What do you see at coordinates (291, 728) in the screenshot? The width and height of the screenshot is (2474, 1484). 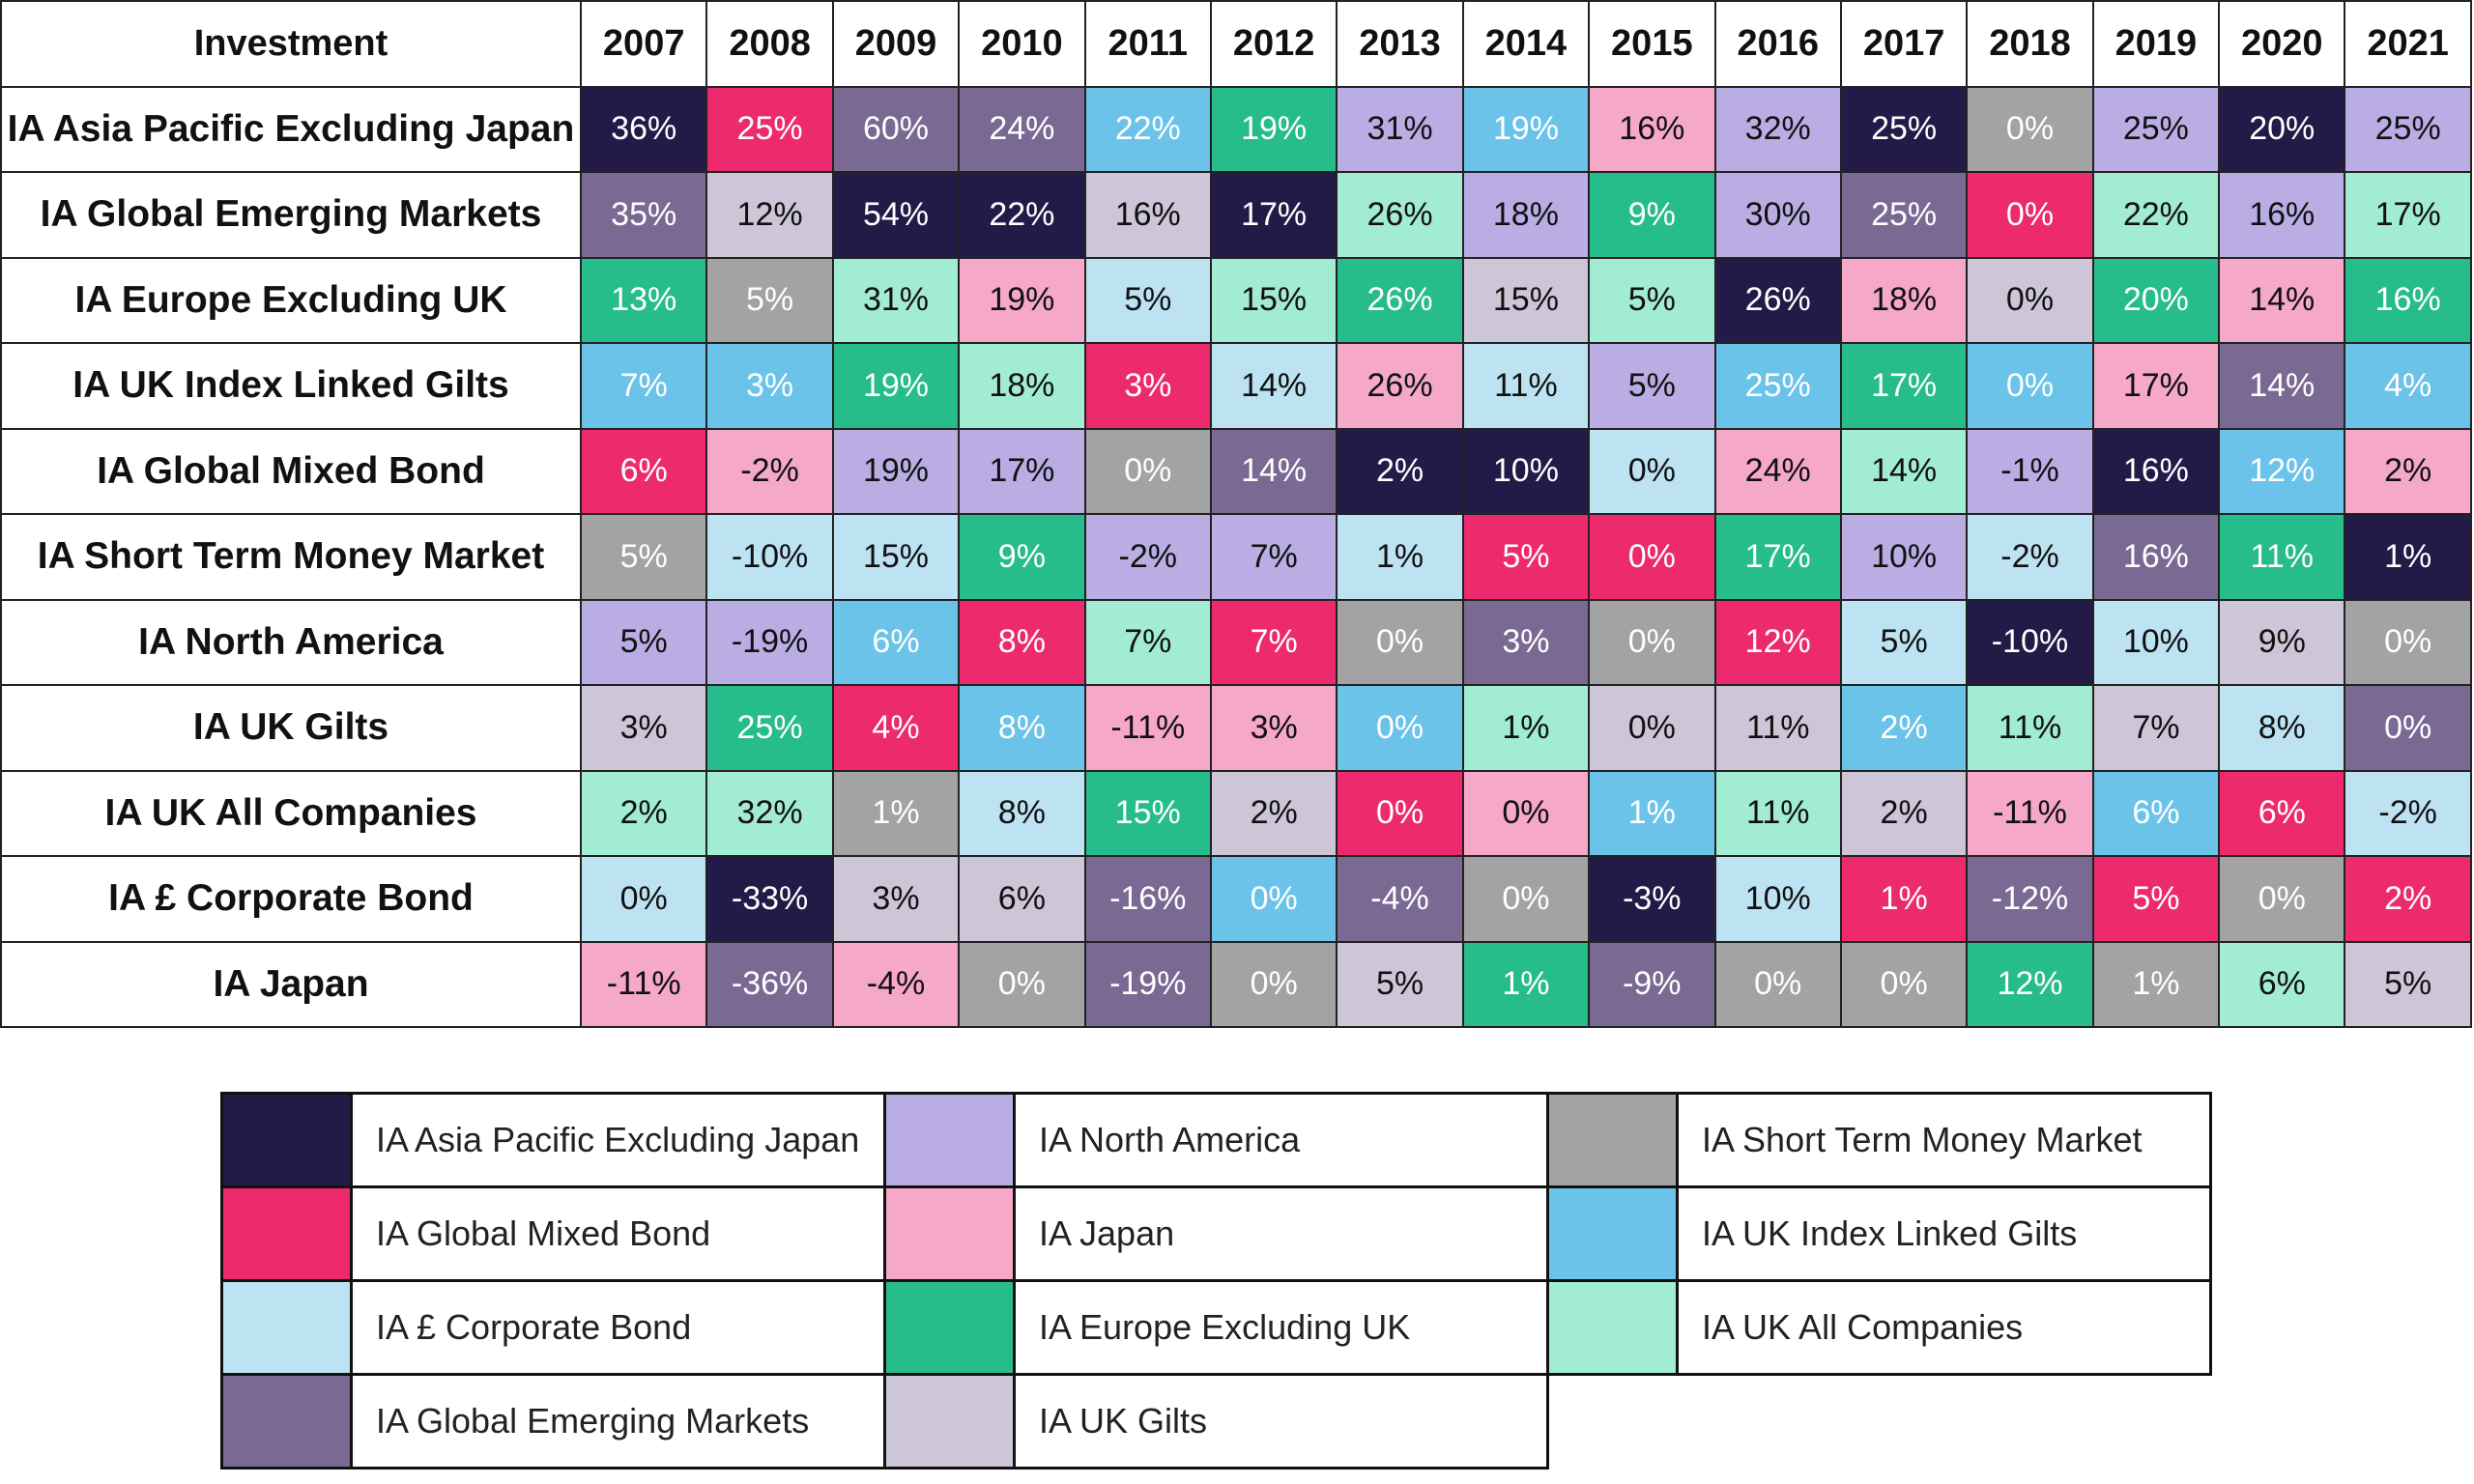 I see `row-label: IA UK Gilts` at bounding box center [291, 728].